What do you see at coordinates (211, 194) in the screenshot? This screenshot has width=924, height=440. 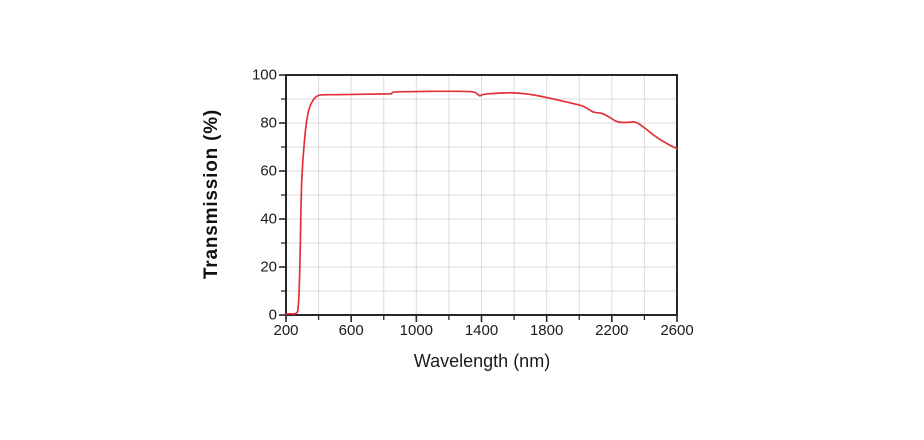 I see `y-axis-title: Transmission (%)` at bounding box center [211, 194].